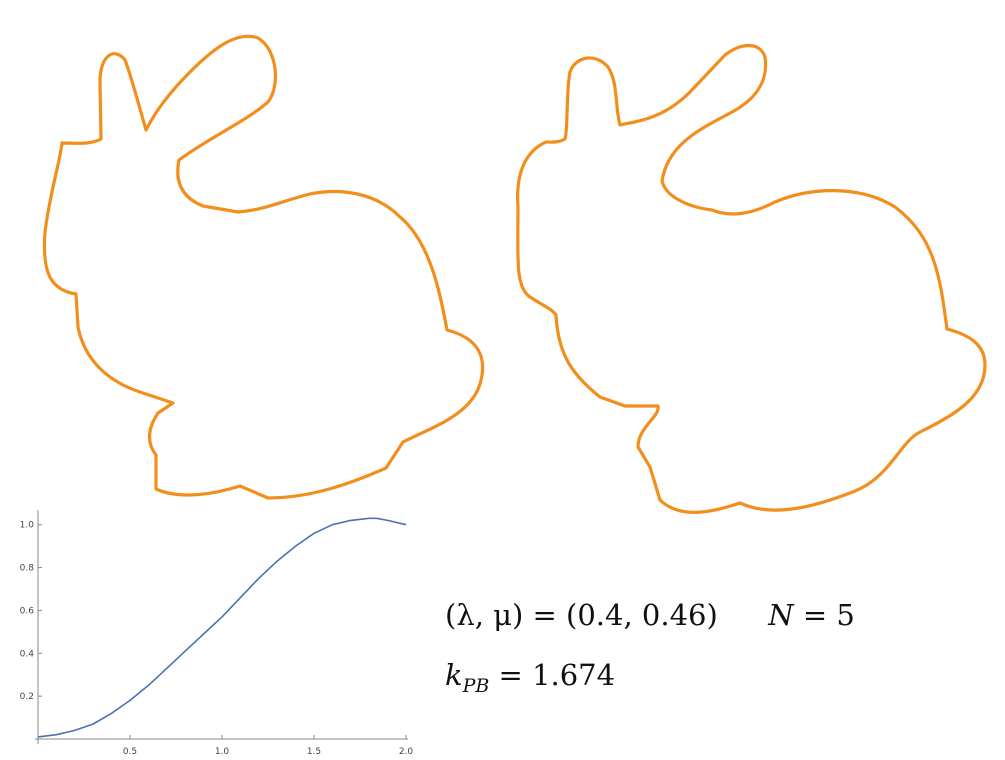 Image resolution: width=1005 pixels, height=760 pixels. What do you see at coordinates (501, 615) in the screenshot?
I see `params-lhs: (λ, μ) =` at bounding box center [501, 615].